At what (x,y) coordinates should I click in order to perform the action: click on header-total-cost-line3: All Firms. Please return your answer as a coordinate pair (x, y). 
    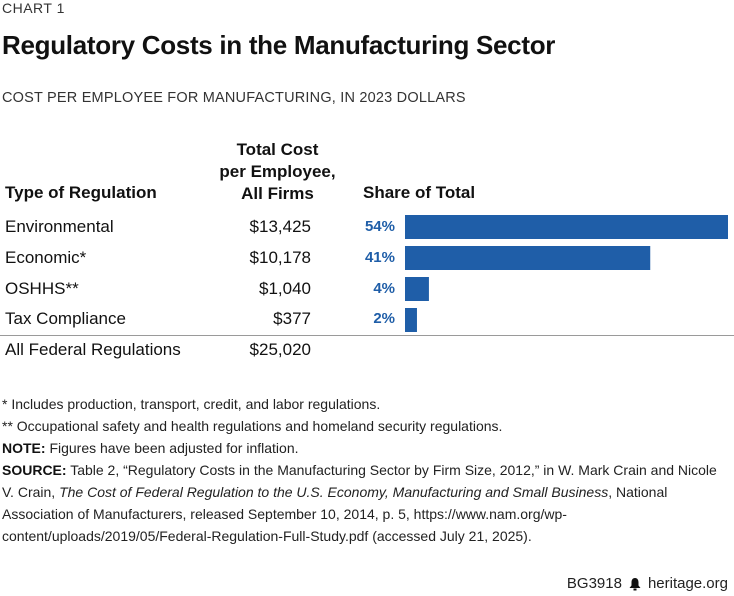
    Looking at the image, I should click on (277, 193).